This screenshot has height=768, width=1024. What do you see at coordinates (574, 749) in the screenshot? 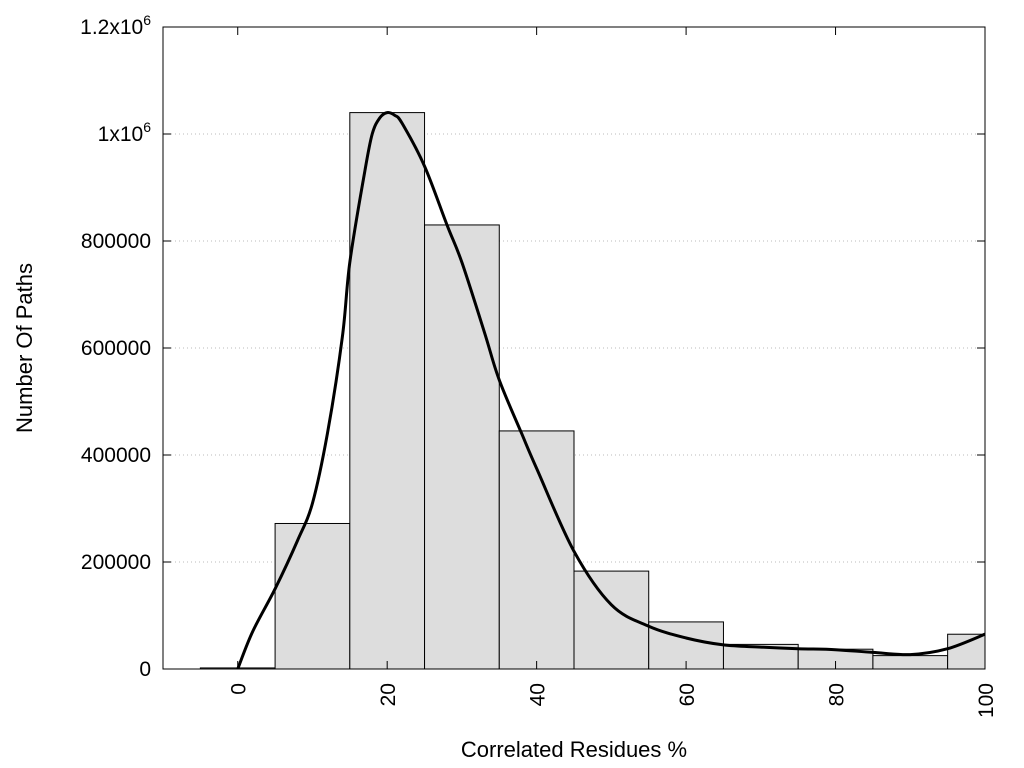
I see `x-axis-label: Correlated Residues %` at bounding box center [574, 749].